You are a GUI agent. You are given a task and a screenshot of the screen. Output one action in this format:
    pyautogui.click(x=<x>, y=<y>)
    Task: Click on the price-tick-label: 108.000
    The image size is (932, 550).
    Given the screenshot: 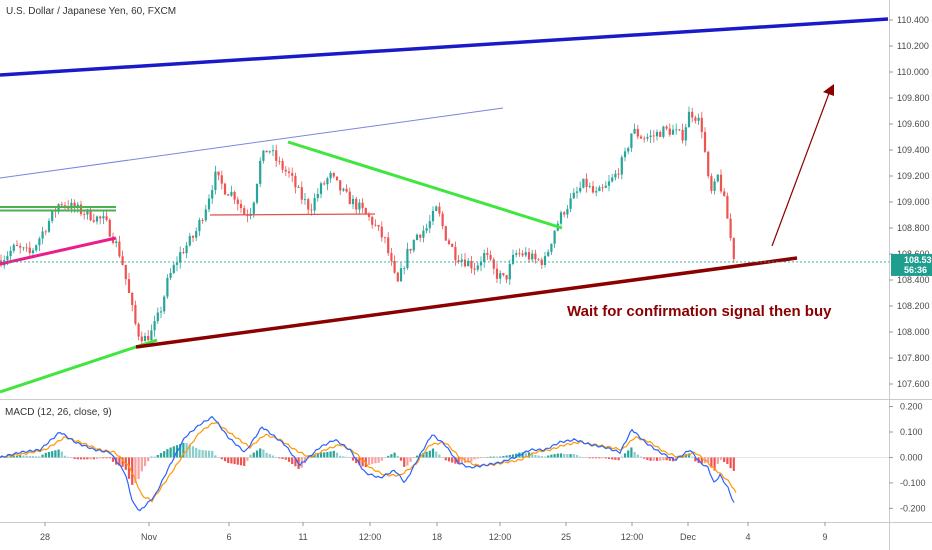 What is the action you would take?
    pyautogui.click(x=913, y=332)
    